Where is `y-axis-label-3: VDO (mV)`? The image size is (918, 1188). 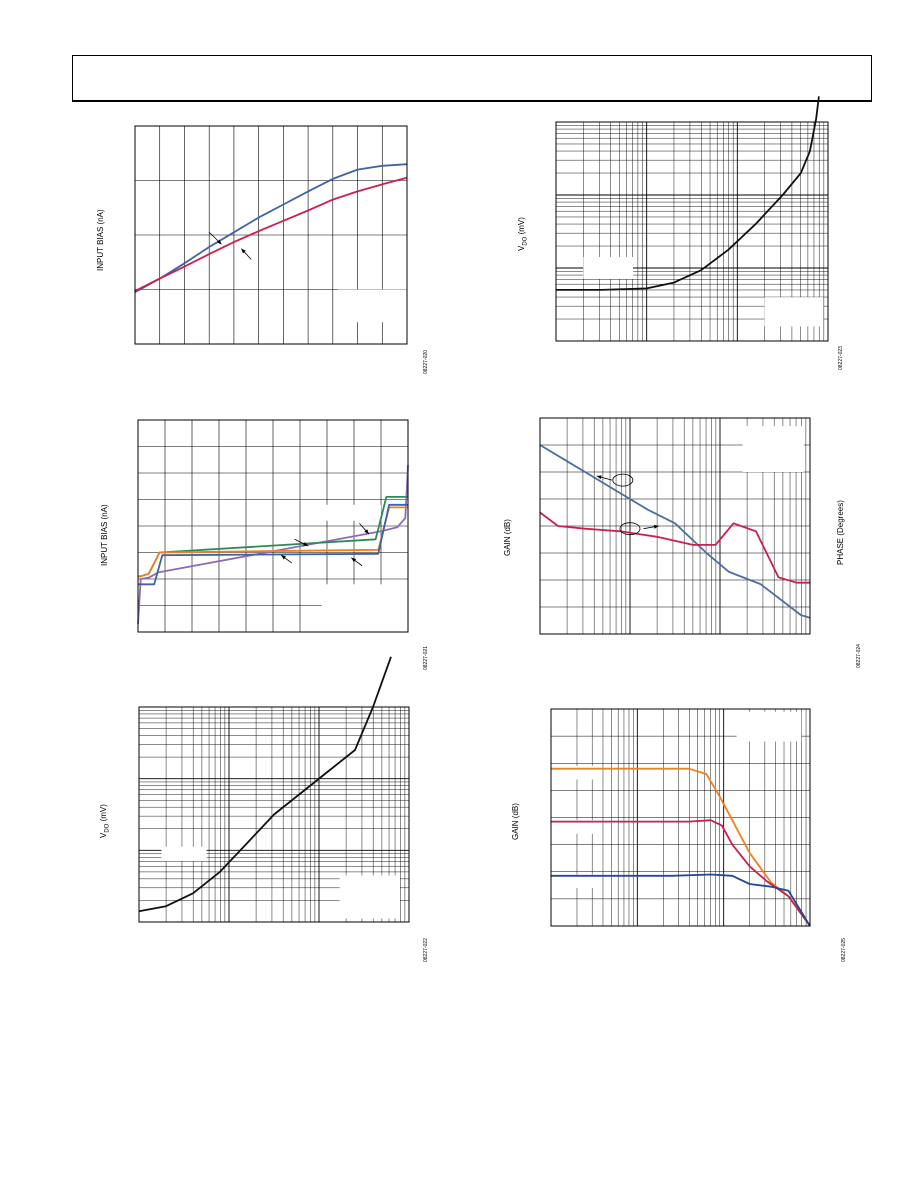 y-axis-label-3: VDO (mV) is located at coordinates (105, 821).